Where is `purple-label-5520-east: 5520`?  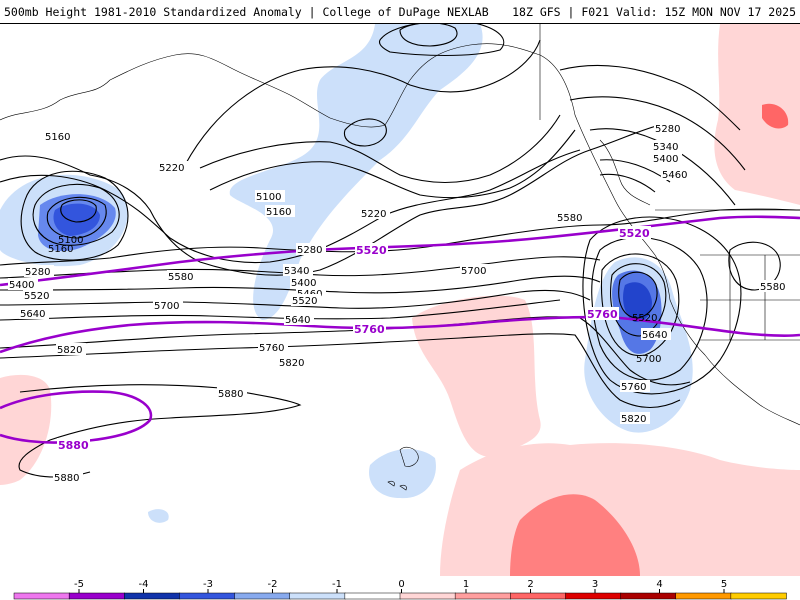
purple-label-5520-east: 5520 is located at coordinates (634, 233).